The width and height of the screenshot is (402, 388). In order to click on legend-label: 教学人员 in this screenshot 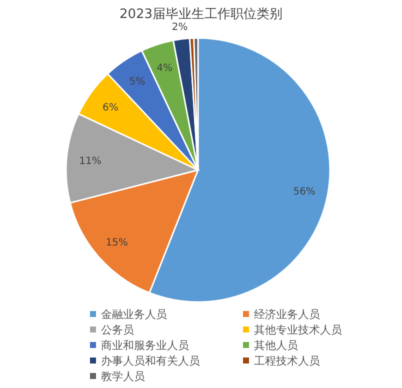, I will do `click(123, 376)`.